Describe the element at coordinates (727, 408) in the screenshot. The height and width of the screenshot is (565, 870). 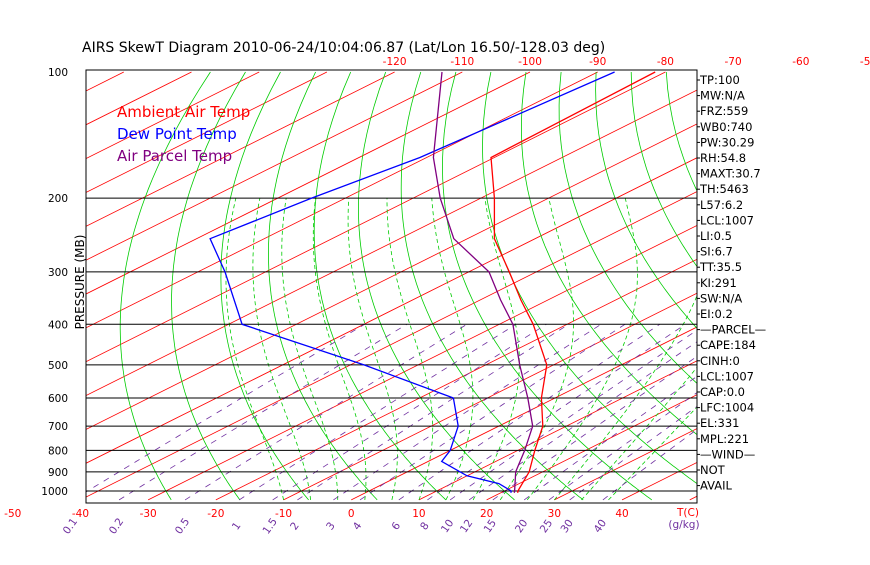
I see `index-item: LFC:1004` at that location.